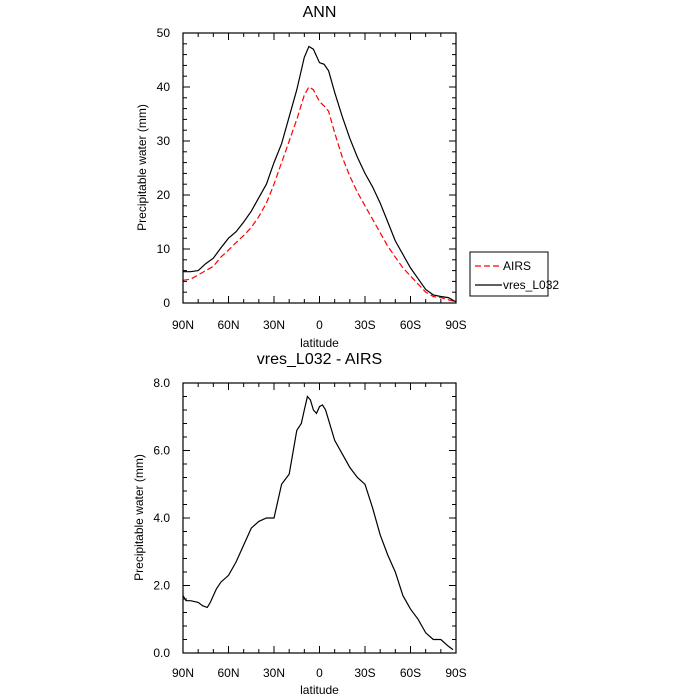 The image size is (700, 700). I want to click on bottom-chart-y-tick-label: 4.0, so click(161, 518).